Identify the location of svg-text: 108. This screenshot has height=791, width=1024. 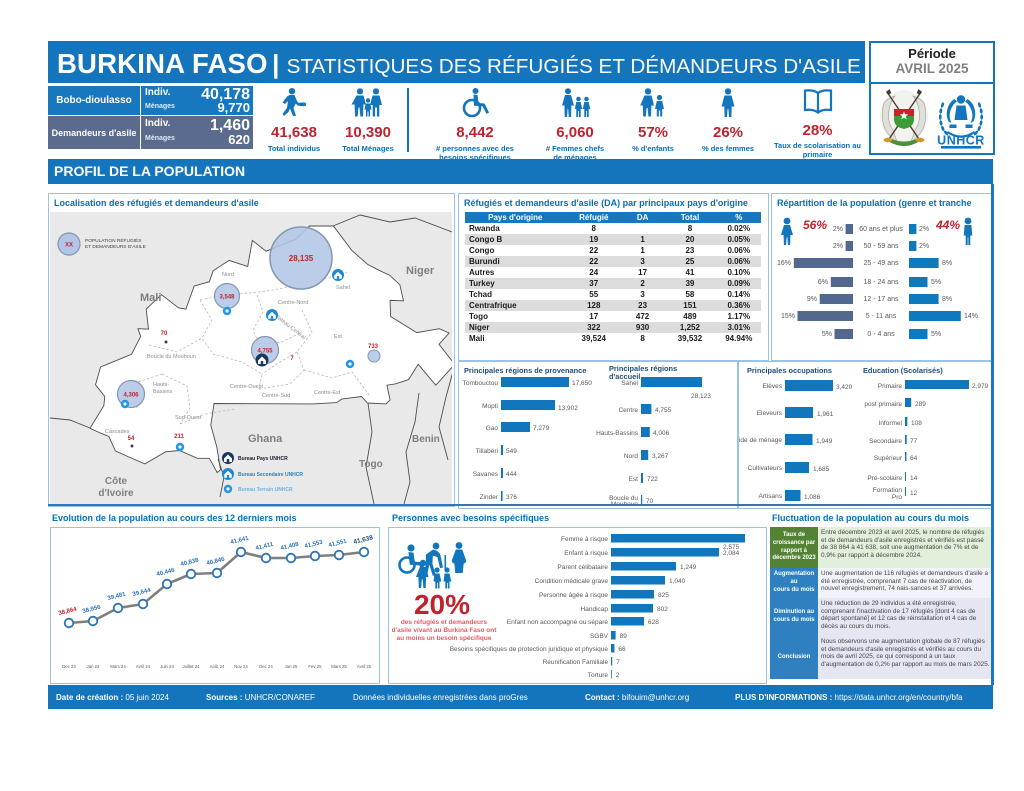
(916, 423).